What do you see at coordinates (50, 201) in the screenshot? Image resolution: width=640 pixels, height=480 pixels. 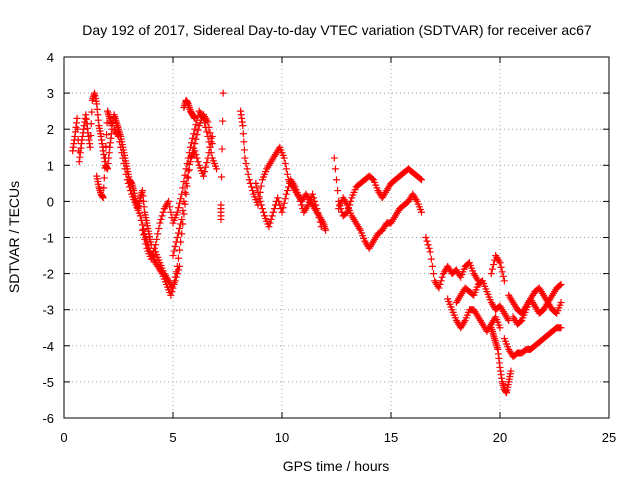 I see `y-tick-label: 0` at bounding box center [50, 201].